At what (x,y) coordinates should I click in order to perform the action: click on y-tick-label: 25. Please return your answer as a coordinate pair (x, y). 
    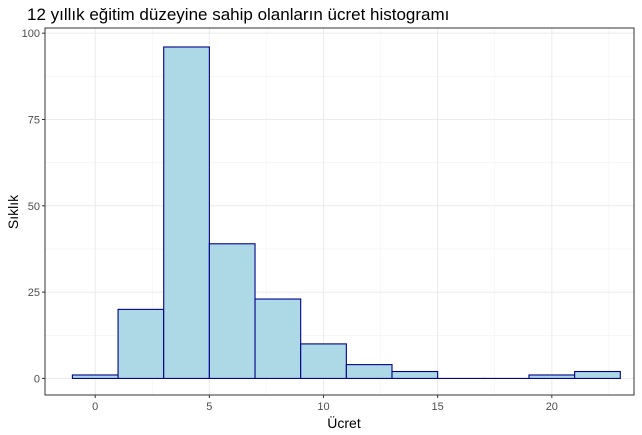
    Looking at the image, I should click on (34, 293).